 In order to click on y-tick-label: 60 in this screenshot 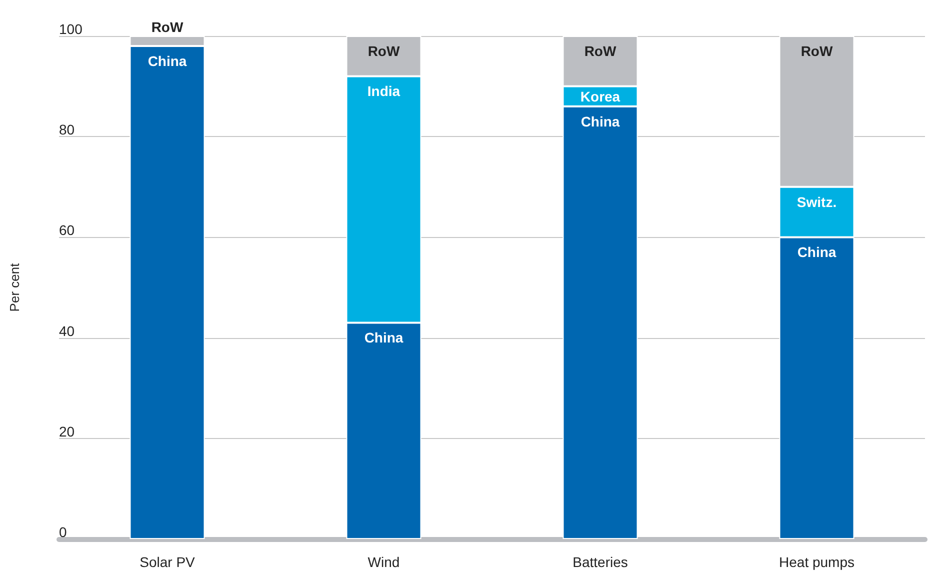, I will do `click(67, 230)`.